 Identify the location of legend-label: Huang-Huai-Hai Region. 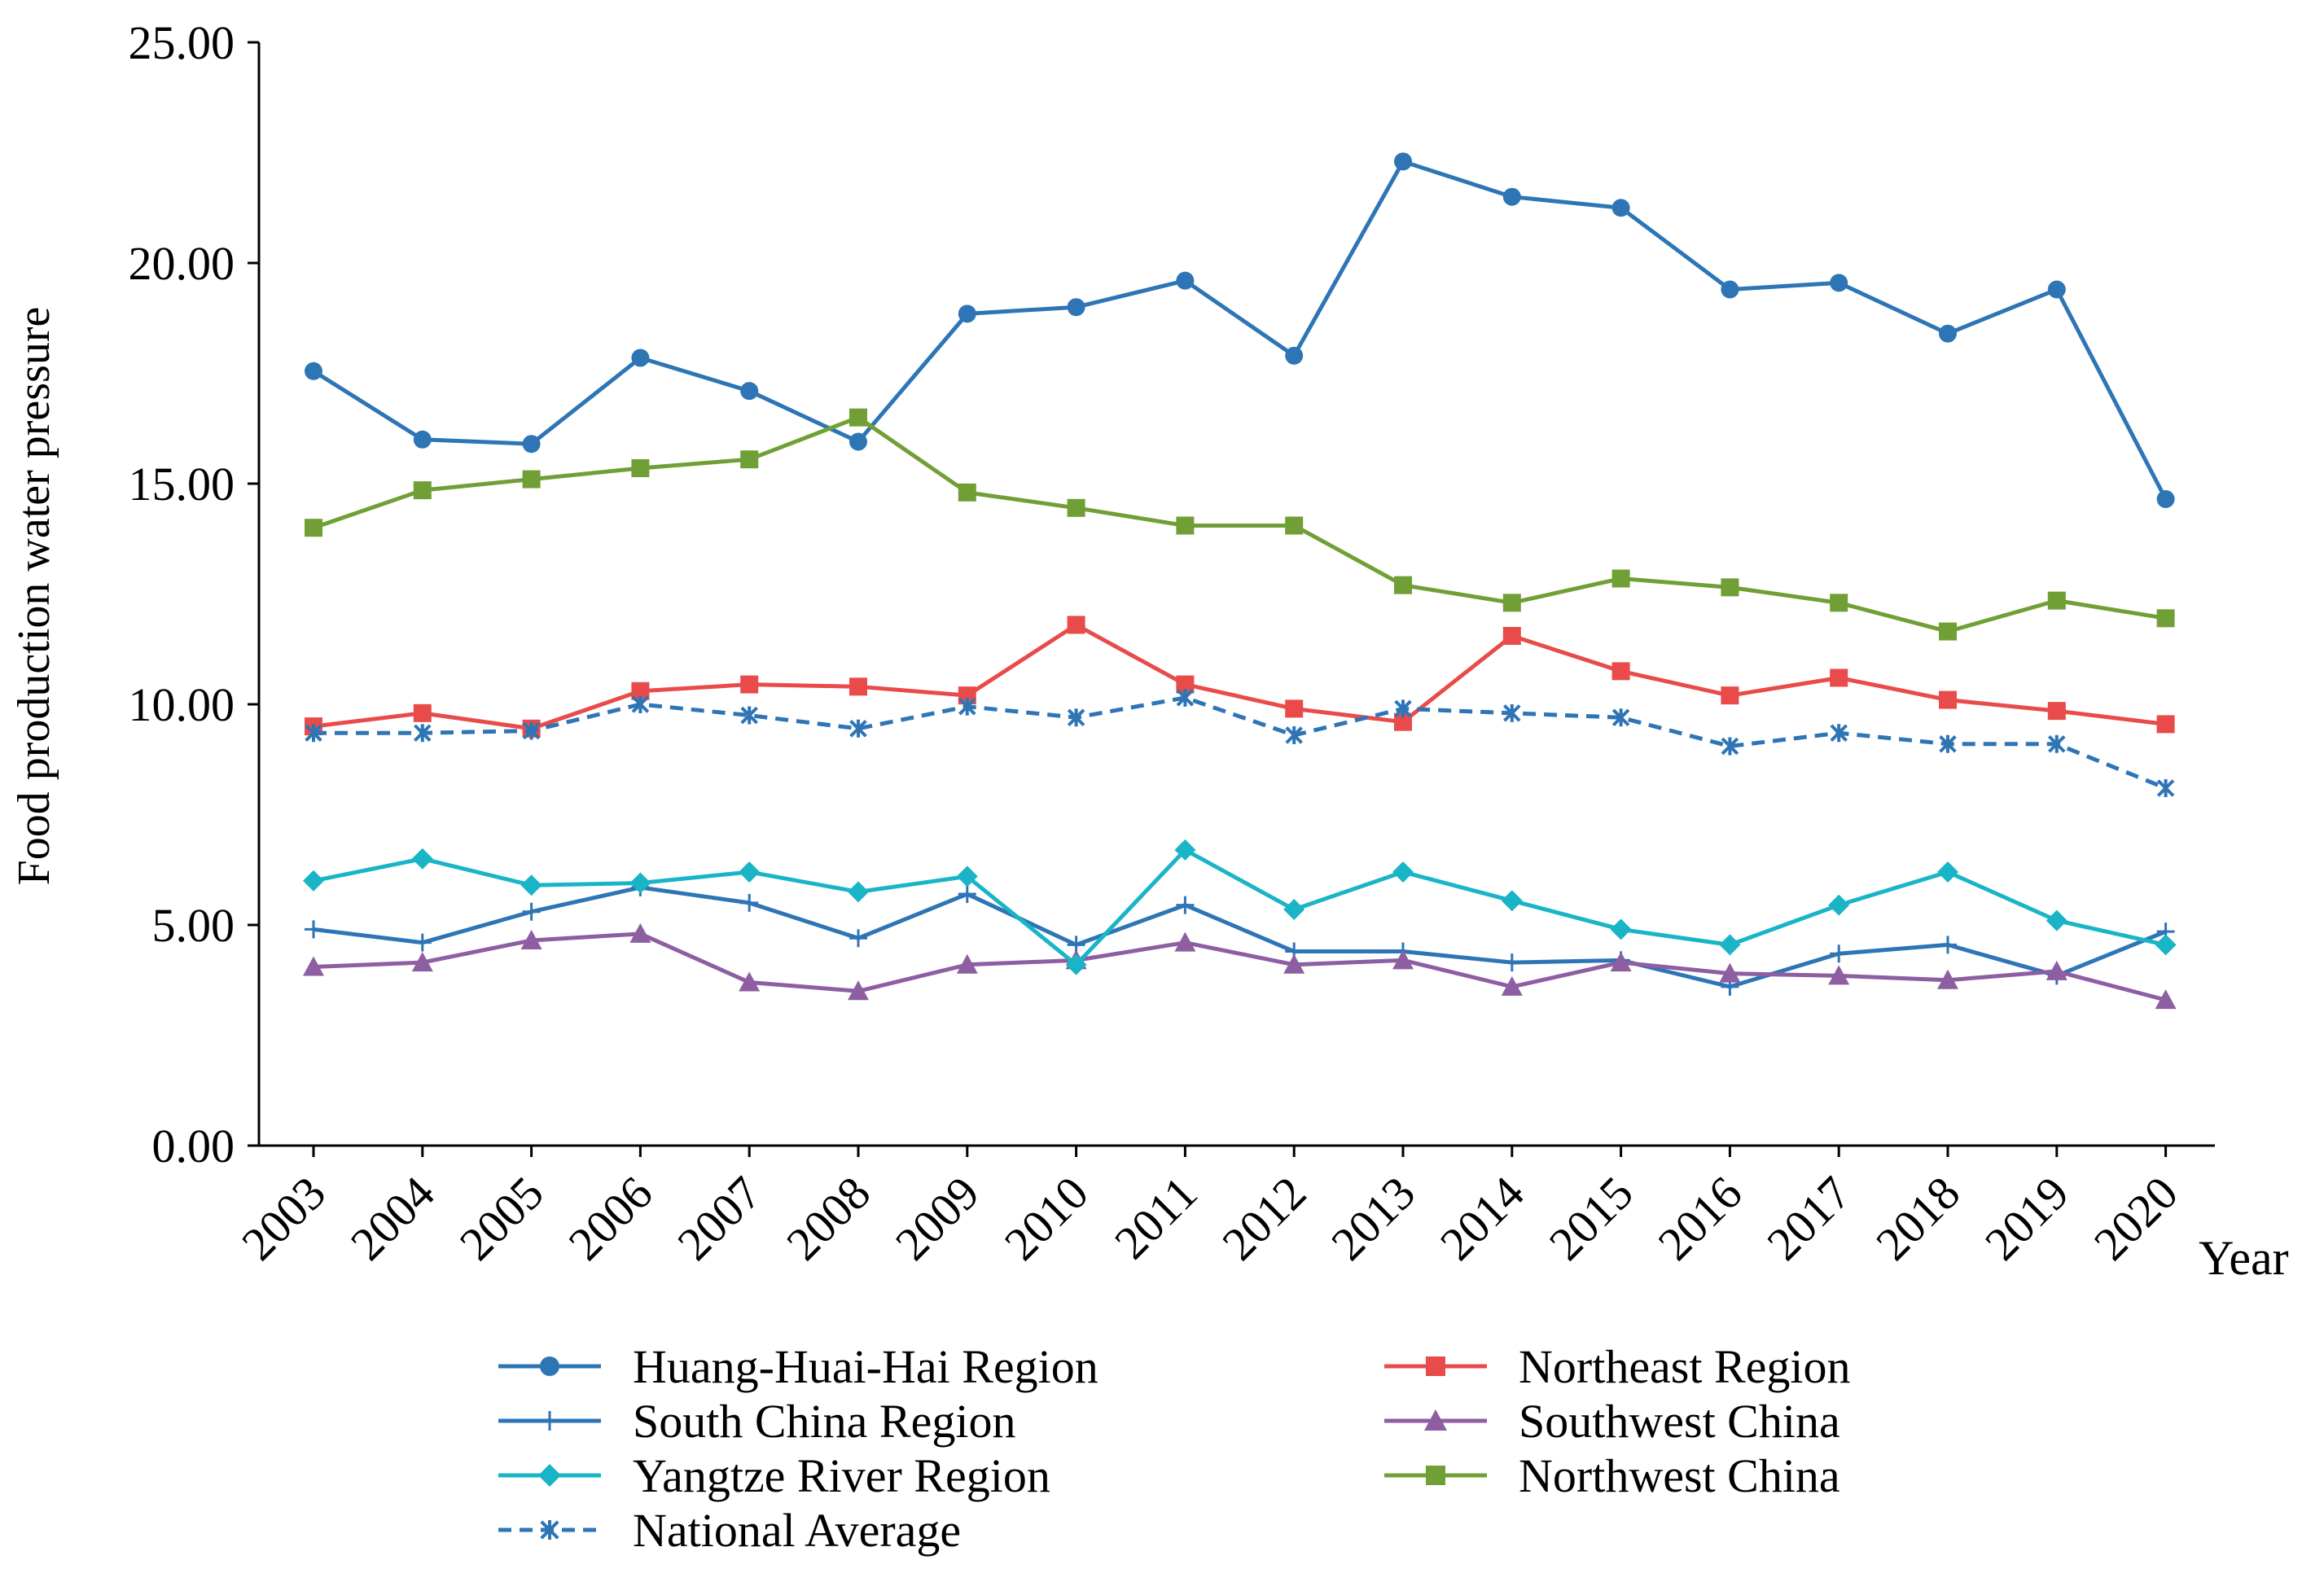
(865, 1366).